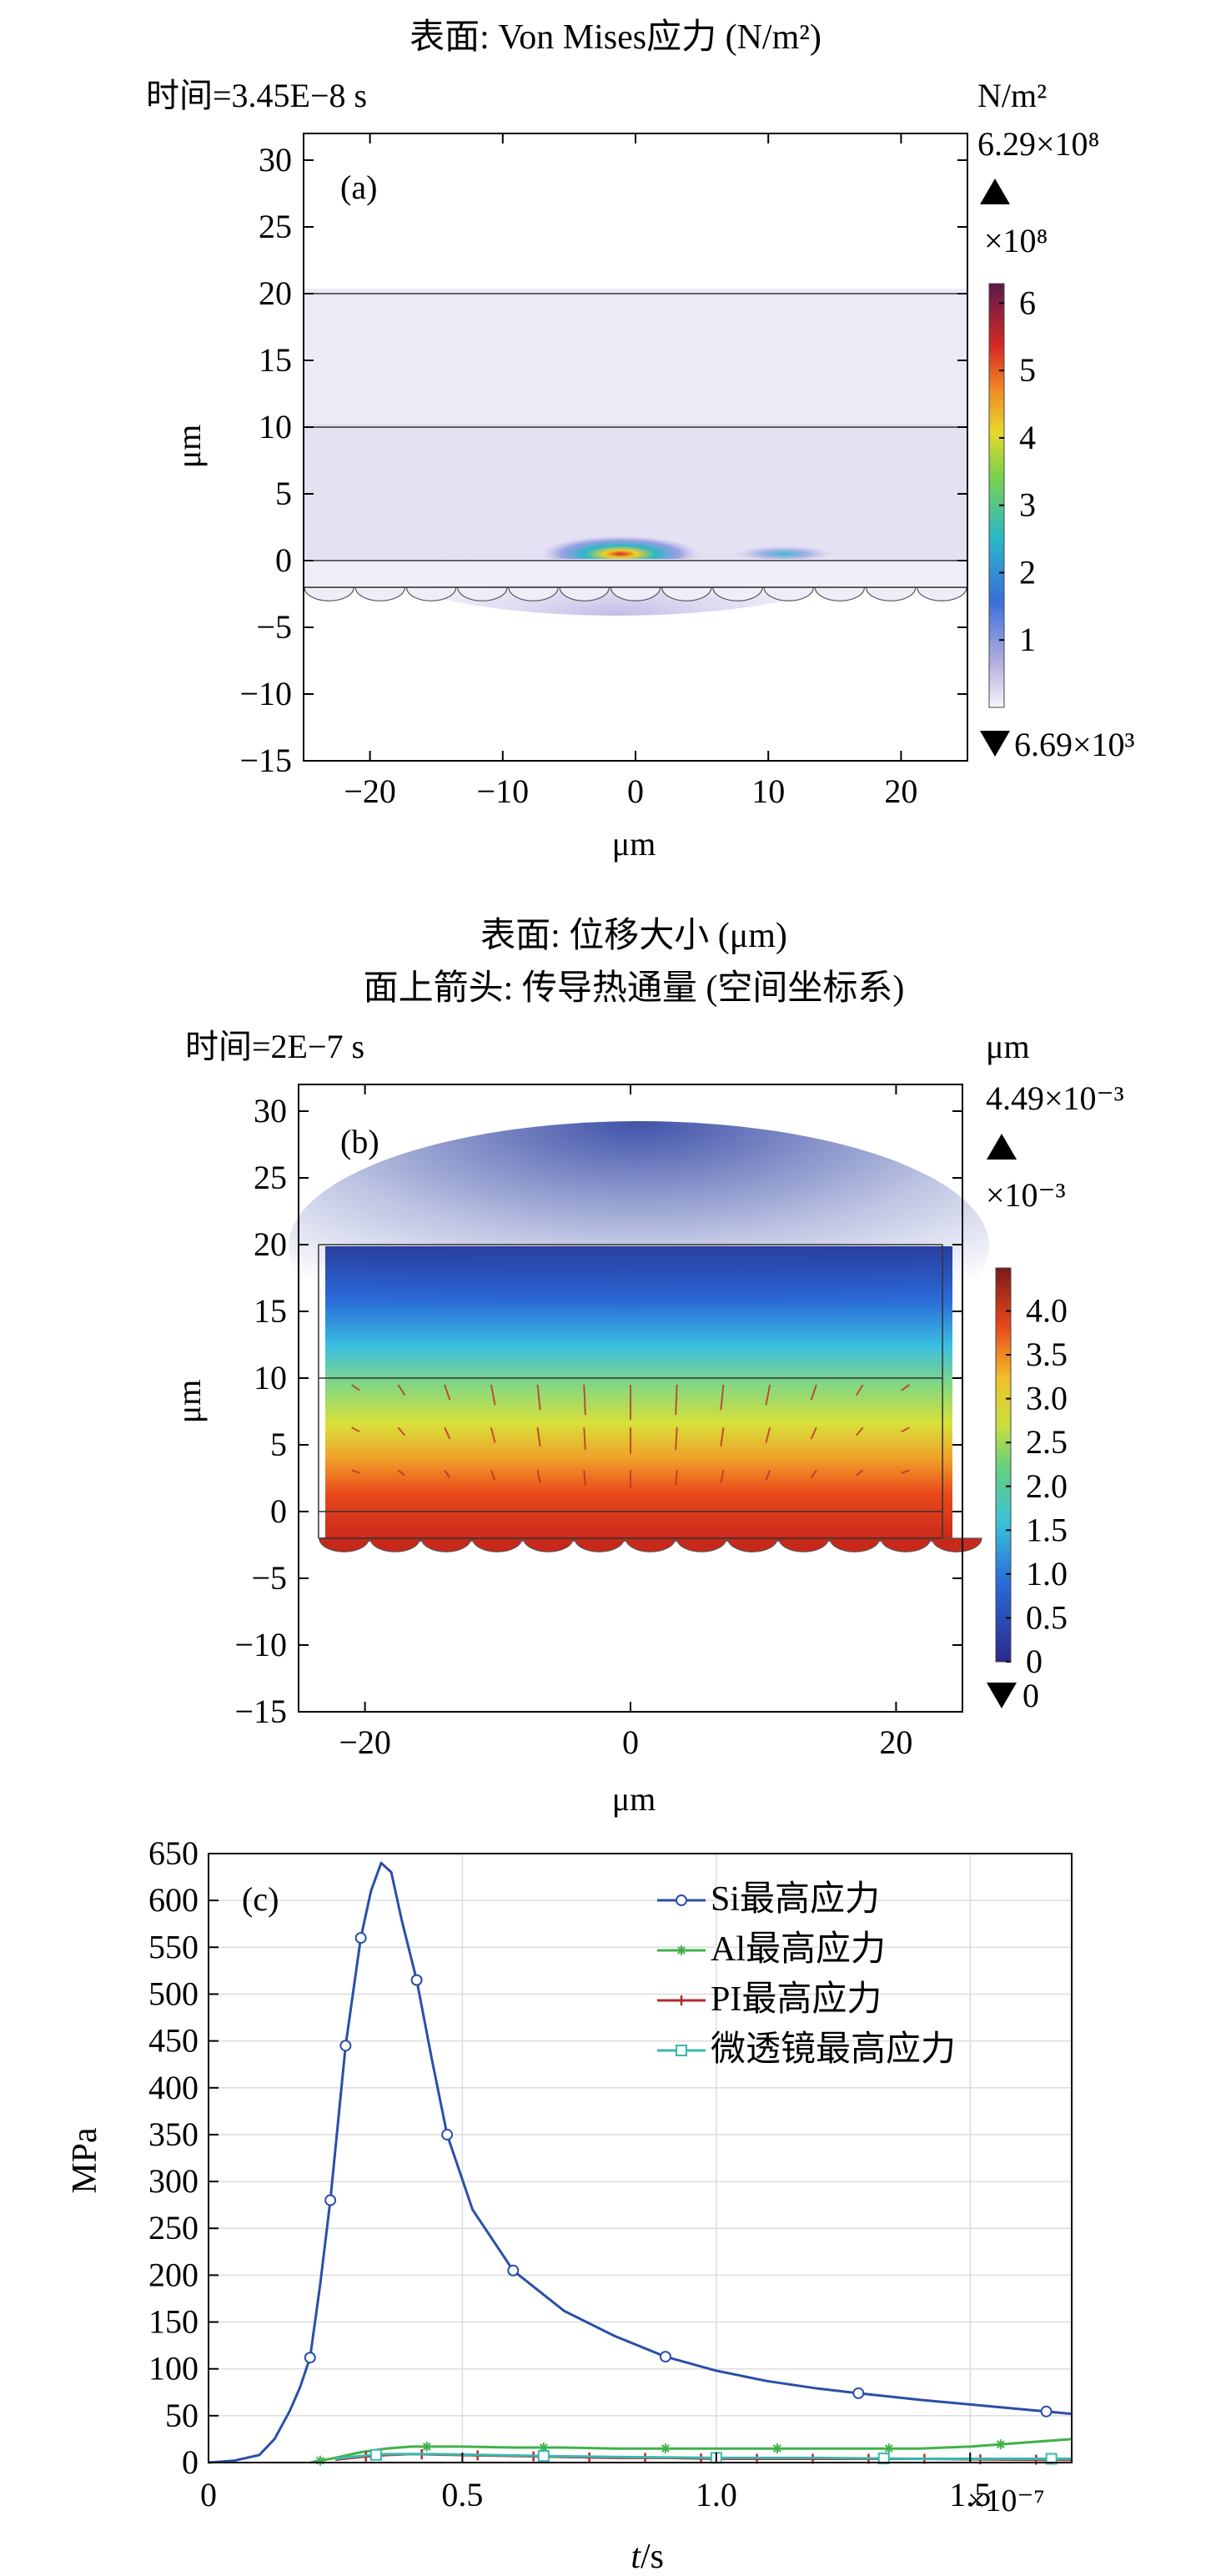  I want to click on panel-c-x-scale: ×10⁻⁷, so click(1006, 2500).